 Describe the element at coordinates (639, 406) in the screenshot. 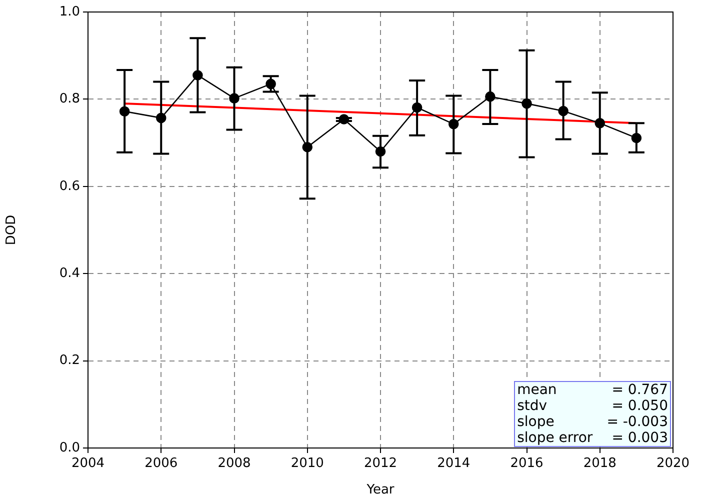

I see `annotation: = 0.050` at that location.